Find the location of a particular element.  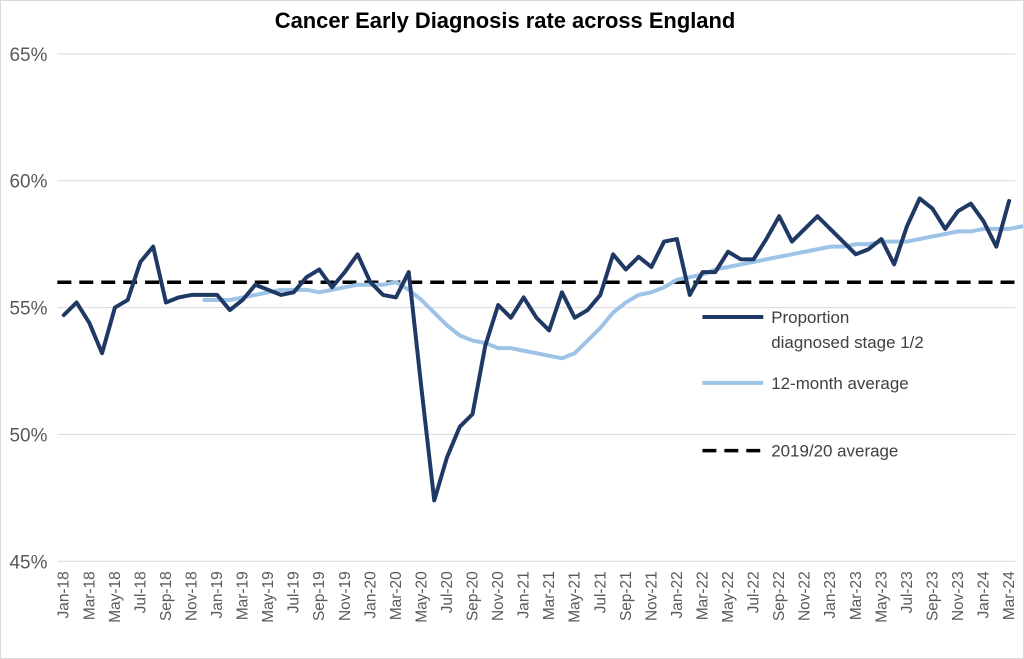

x-tick-label: Nov-21 is located at coordinates (651, 596).